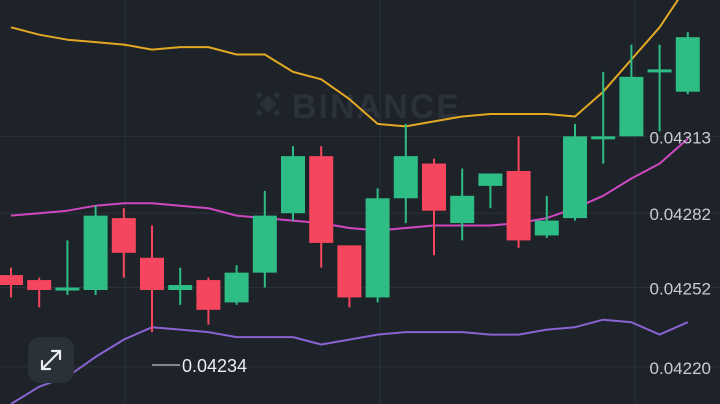  What do you see at coordinates (680, 137) in the screenshot?
I see `price-tick-label: 0.04313` at bounding box center [680, 137].